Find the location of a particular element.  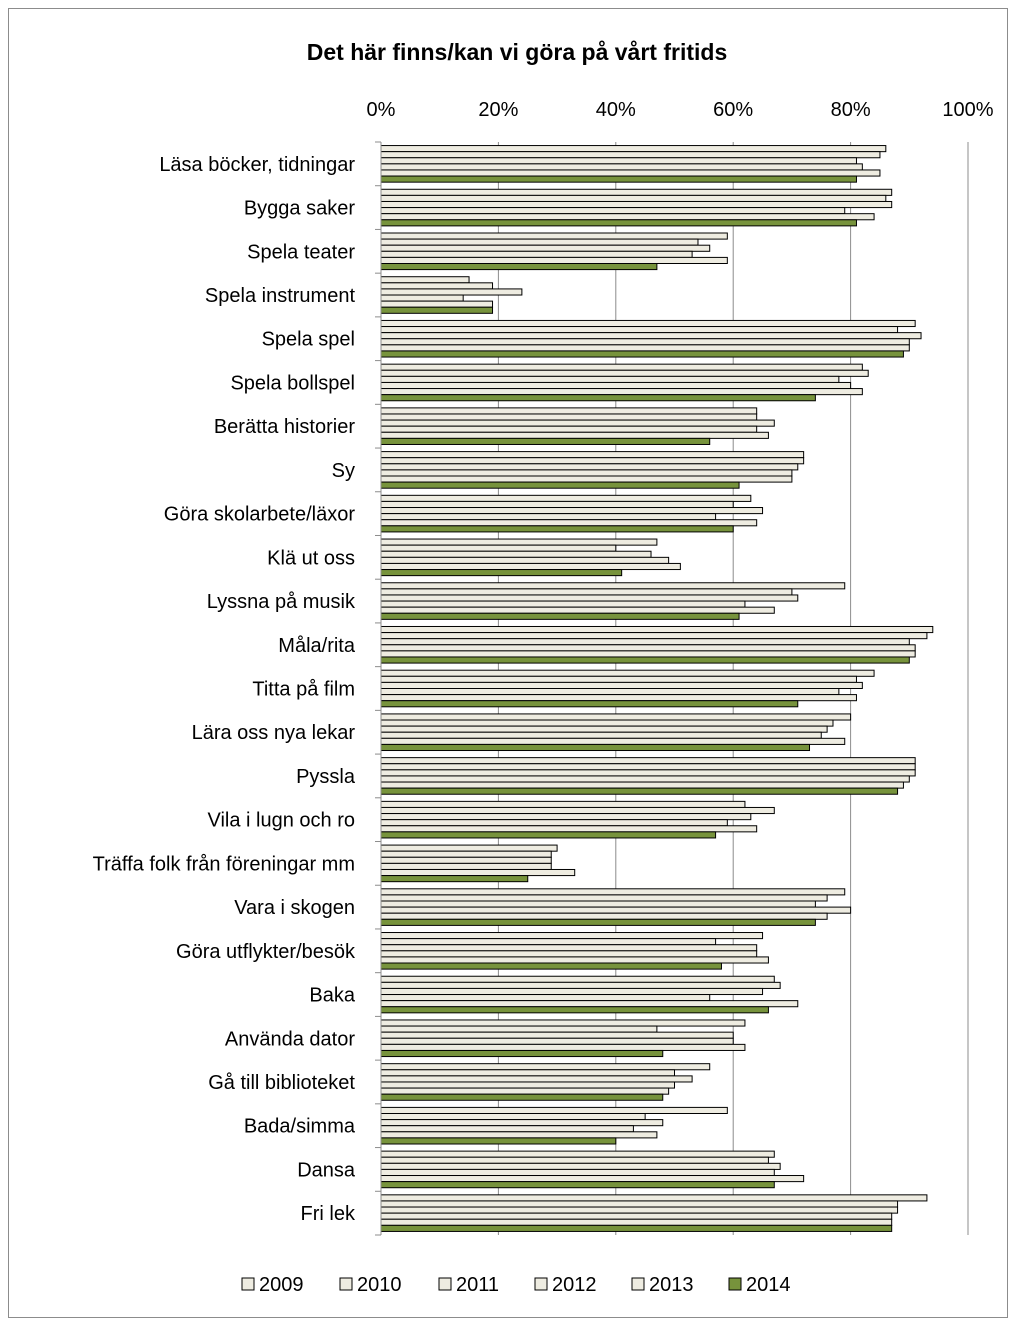

category-label: Använda dator is located at coordinates (290, 1039).